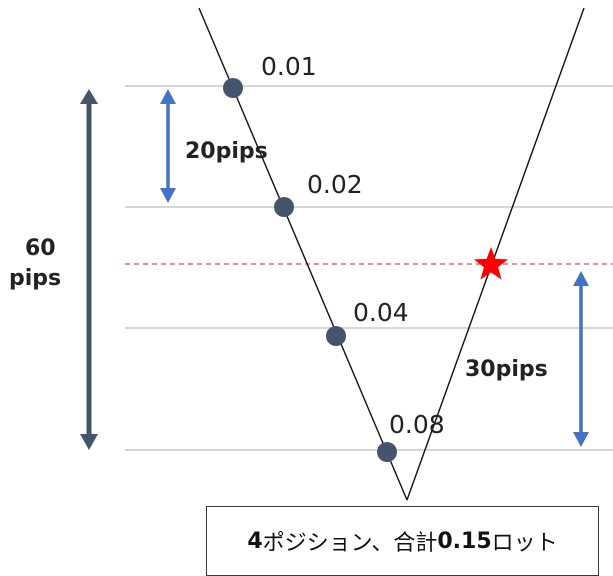 Image resolution: width=613 pixels, height=576 pixels. Describe the element at coordinates (255, 541) in the screenshot. I see `positions-count: 4` at that location.